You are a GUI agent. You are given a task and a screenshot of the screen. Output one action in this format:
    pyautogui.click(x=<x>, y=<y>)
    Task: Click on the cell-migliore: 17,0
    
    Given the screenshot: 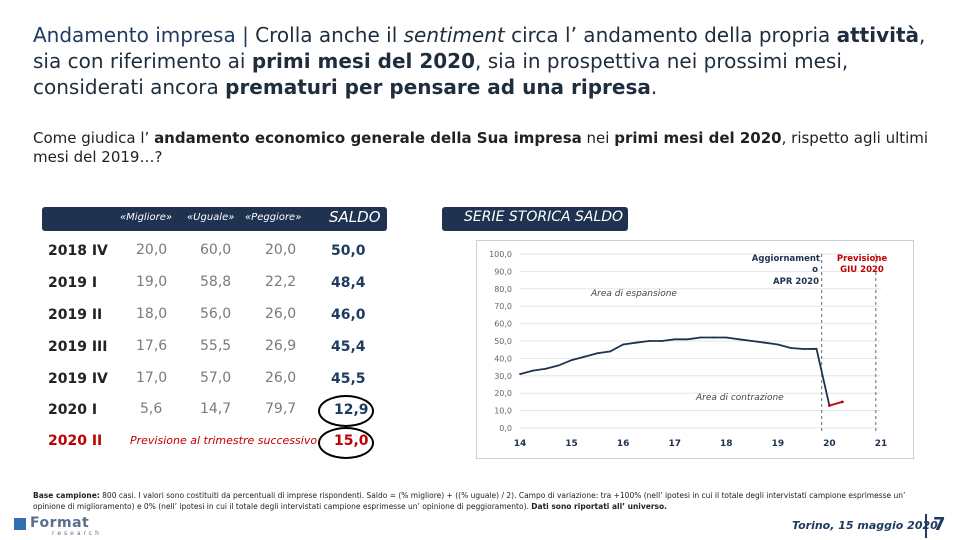 What is the action you would take?
    pyautogui.click(x=152, y=378)
    